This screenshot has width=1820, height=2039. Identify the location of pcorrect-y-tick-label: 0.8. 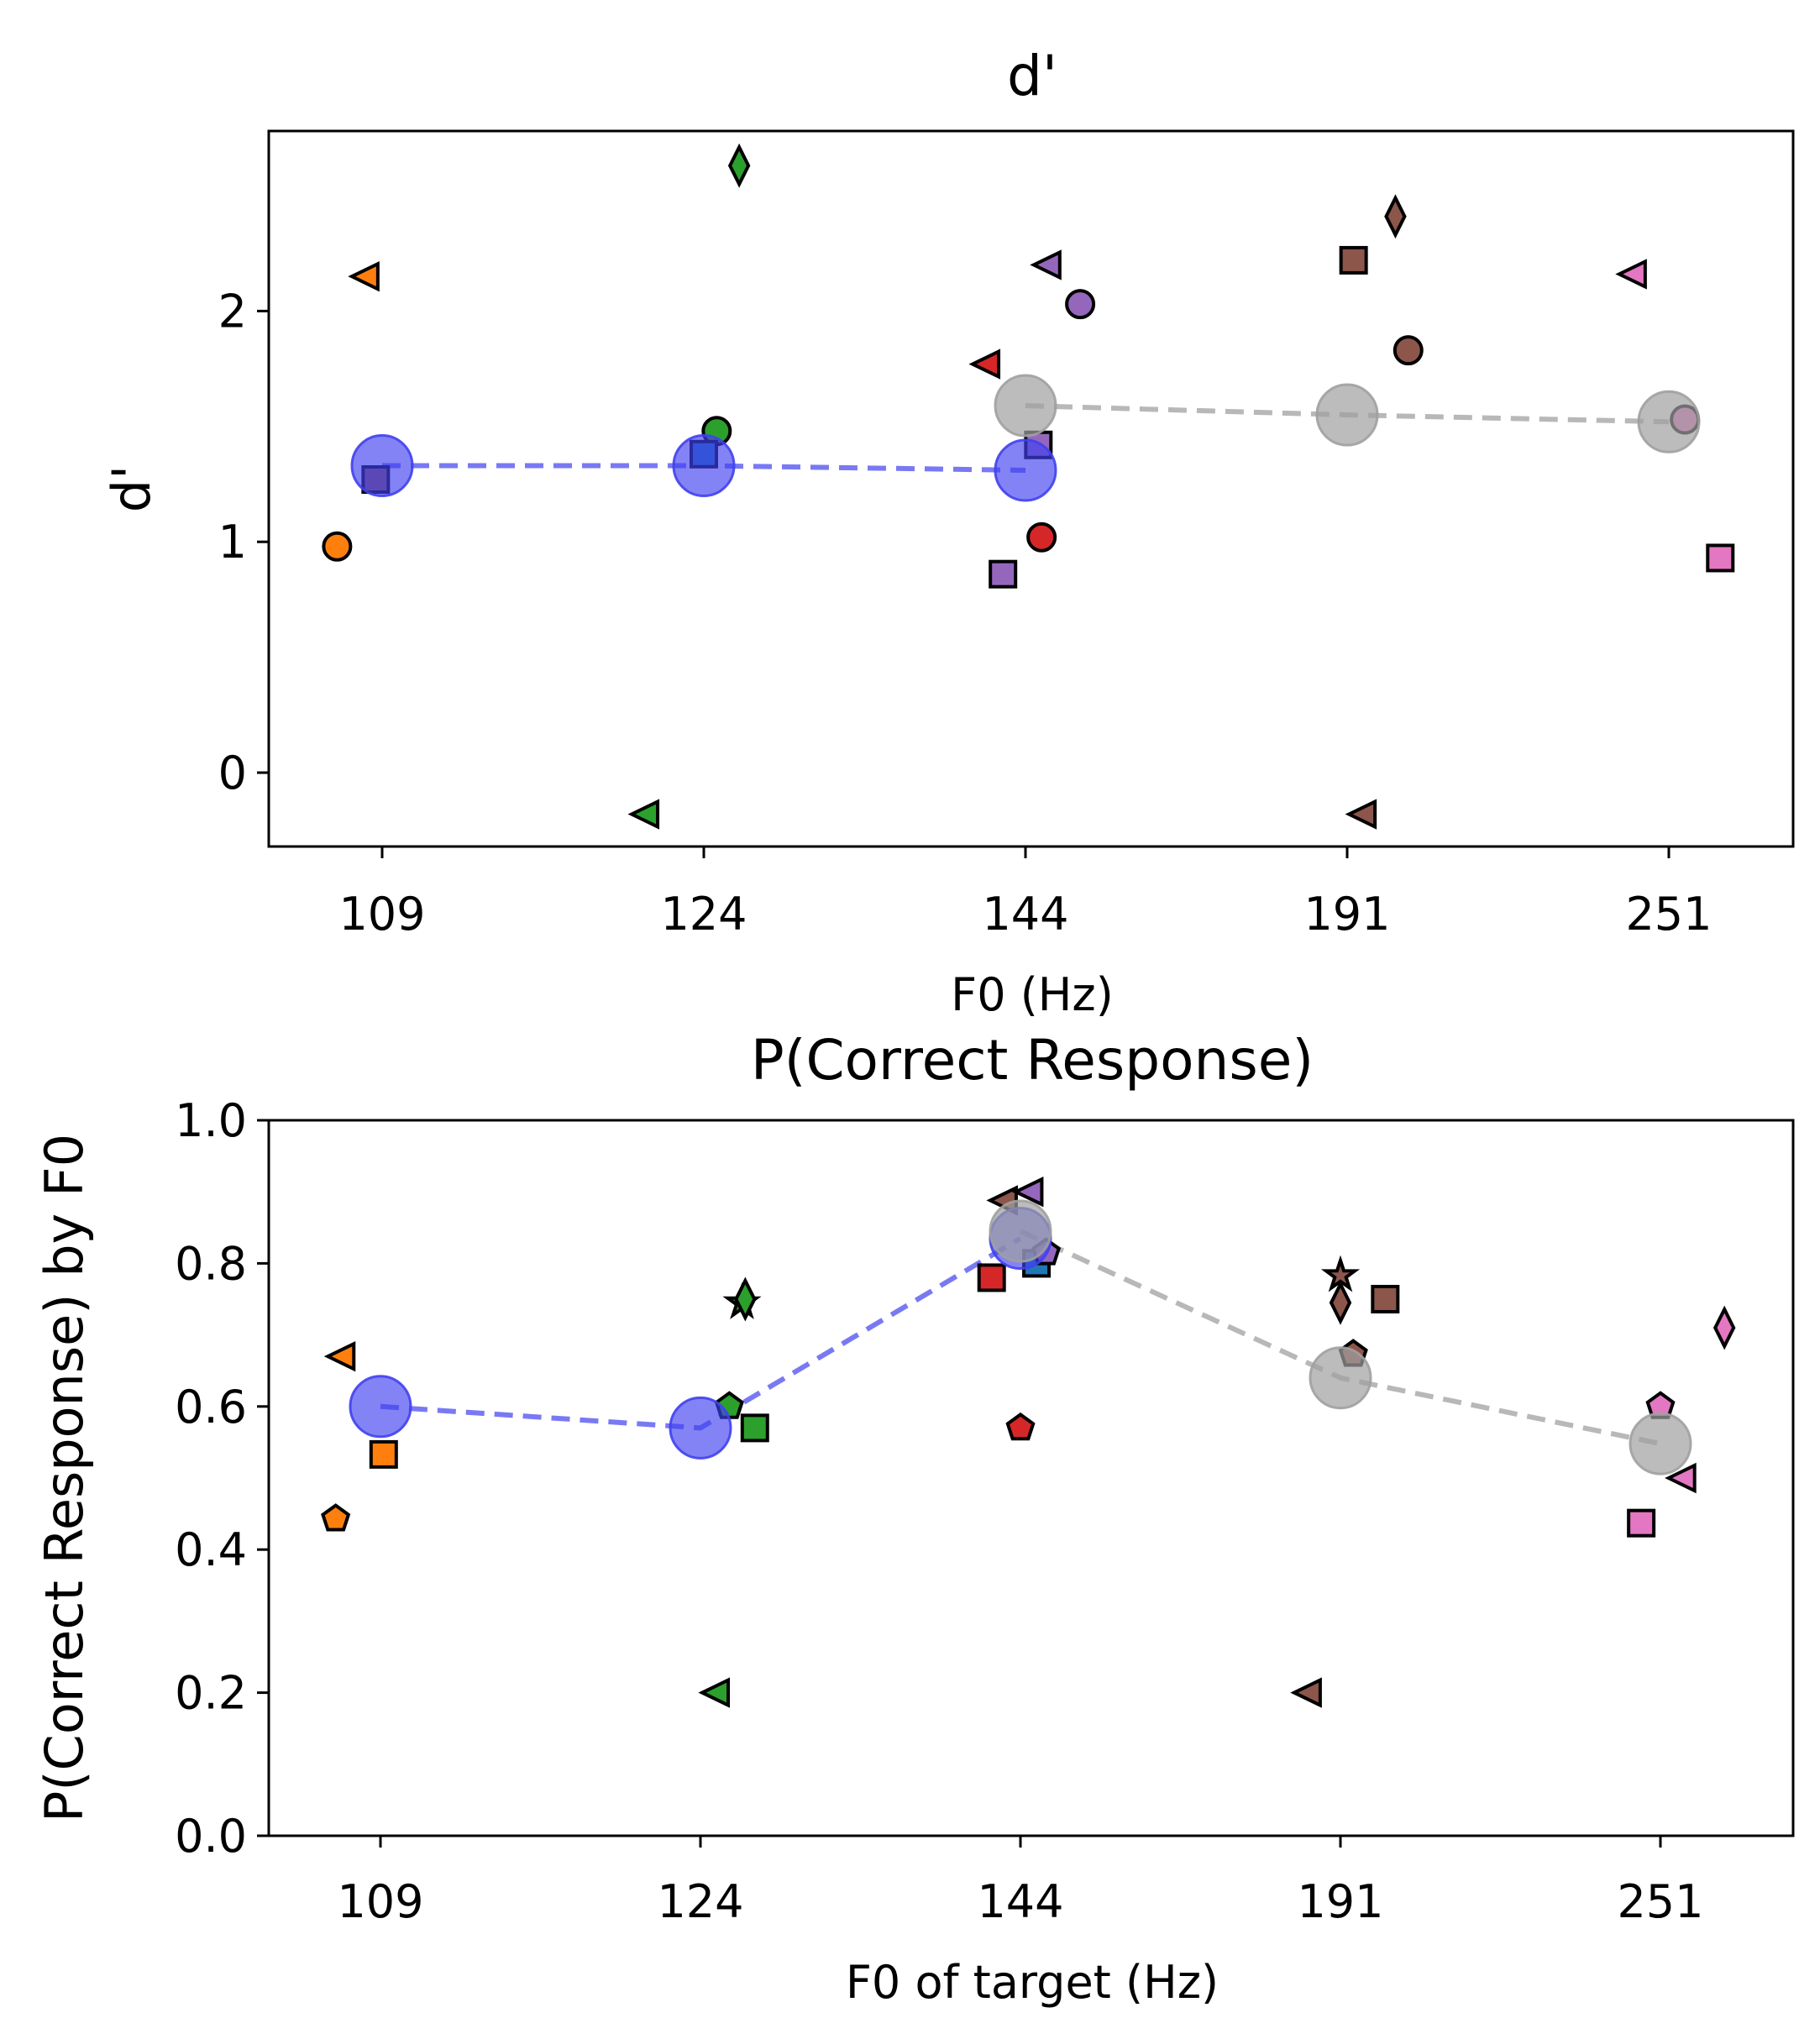
(211, 1263).